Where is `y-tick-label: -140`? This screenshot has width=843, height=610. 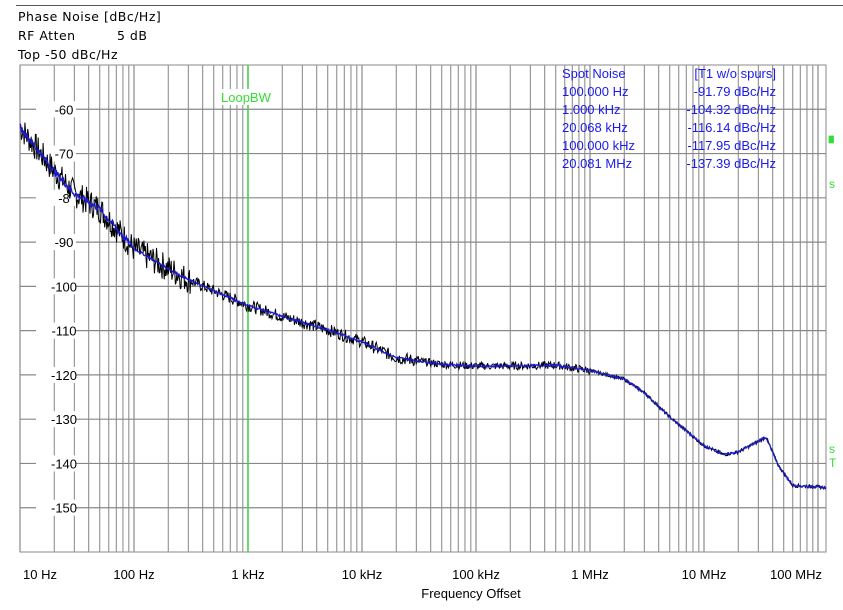 y-tick-label: -140 is located at coordinates (64, 463).